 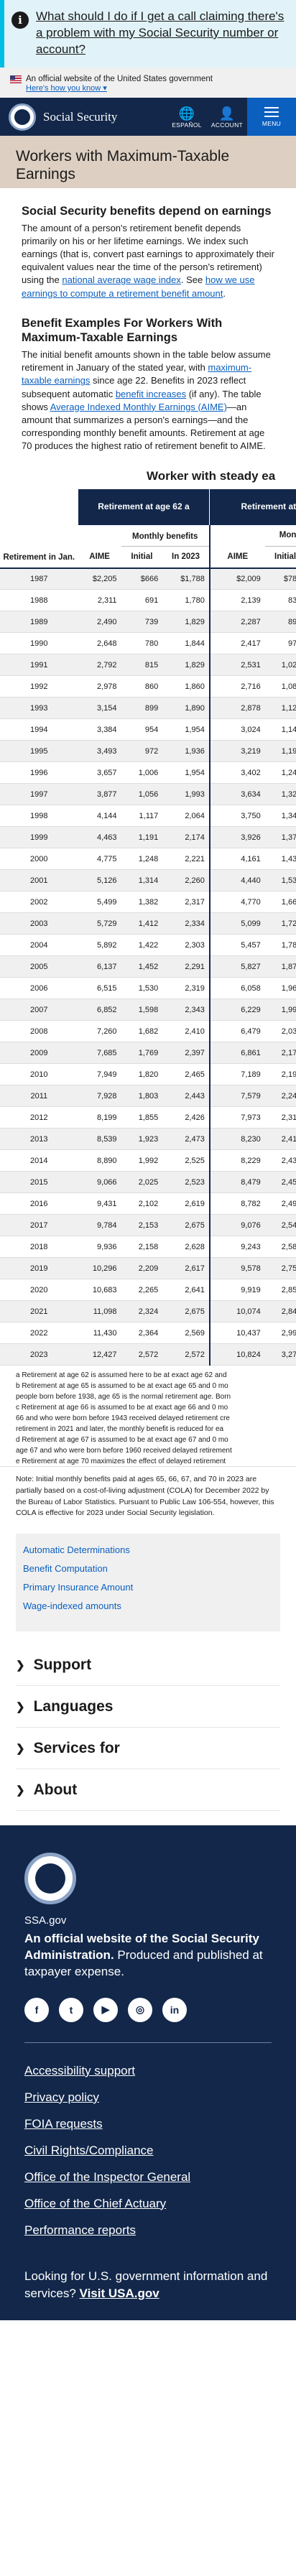 I want to click on table-cell-year: 2000, so click(x=39, y=859).